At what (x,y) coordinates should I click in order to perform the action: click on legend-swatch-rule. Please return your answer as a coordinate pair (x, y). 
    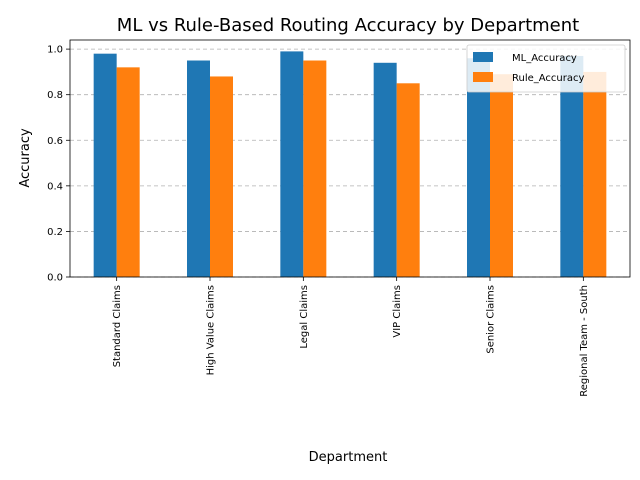
    Looking at the image, I should click on (483, 77).